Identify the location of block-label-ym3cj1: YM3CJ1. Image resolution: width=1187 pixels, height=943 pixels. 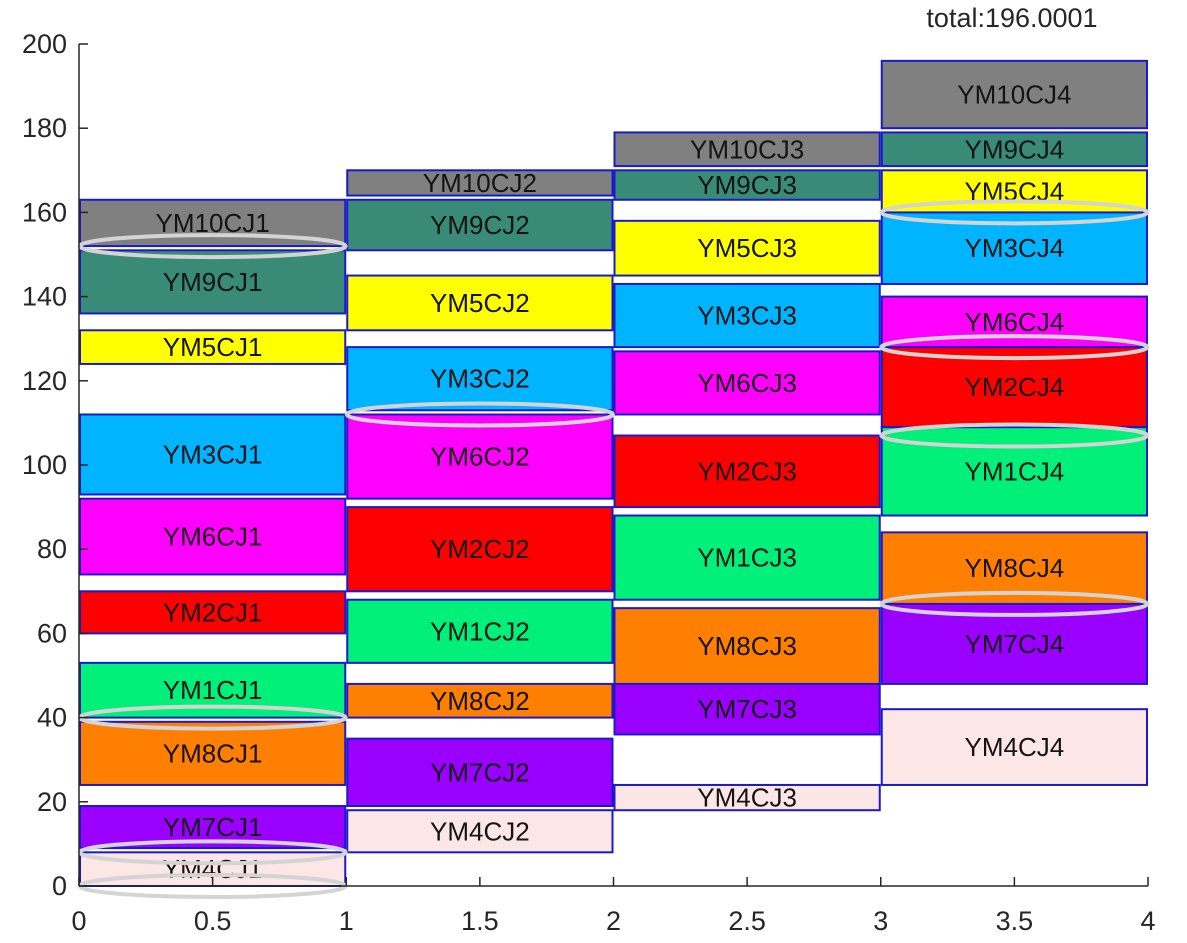
(213, 454).